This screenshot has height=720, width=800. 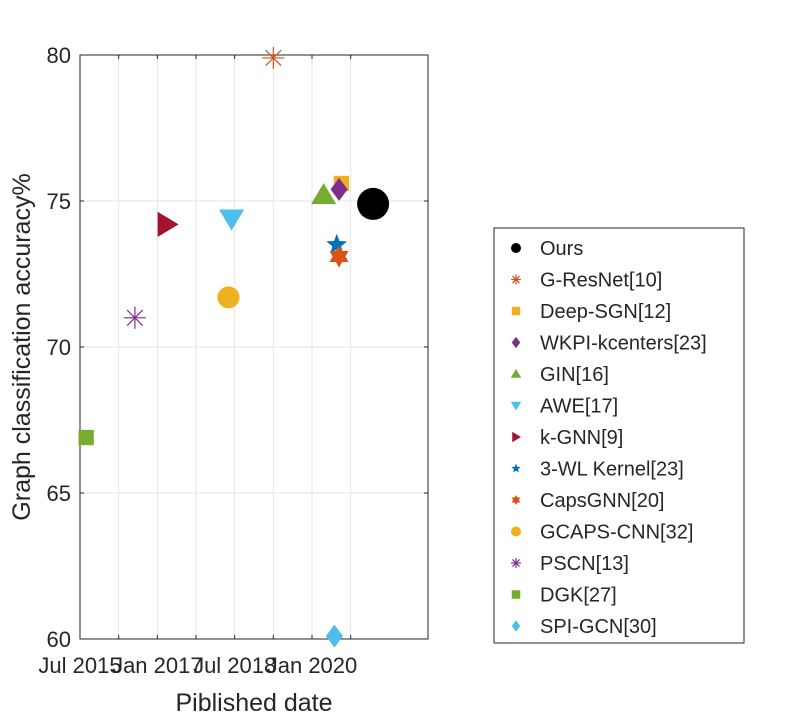 I want to click on data-point-ours, so click(x=373, y=203).